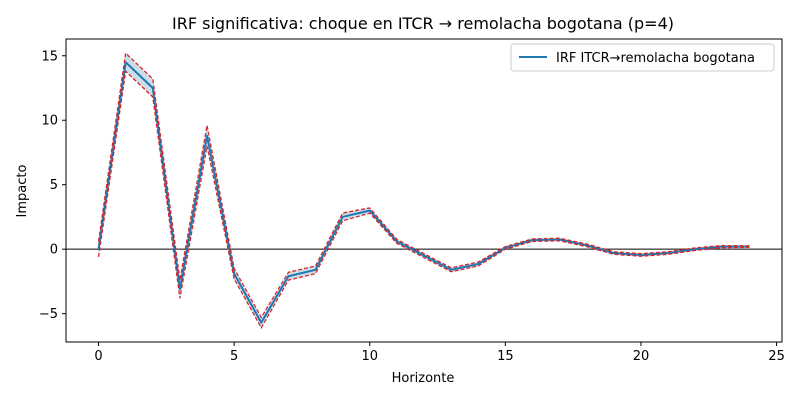  I want to click on x-tick-label: 0, so click(98, 356).